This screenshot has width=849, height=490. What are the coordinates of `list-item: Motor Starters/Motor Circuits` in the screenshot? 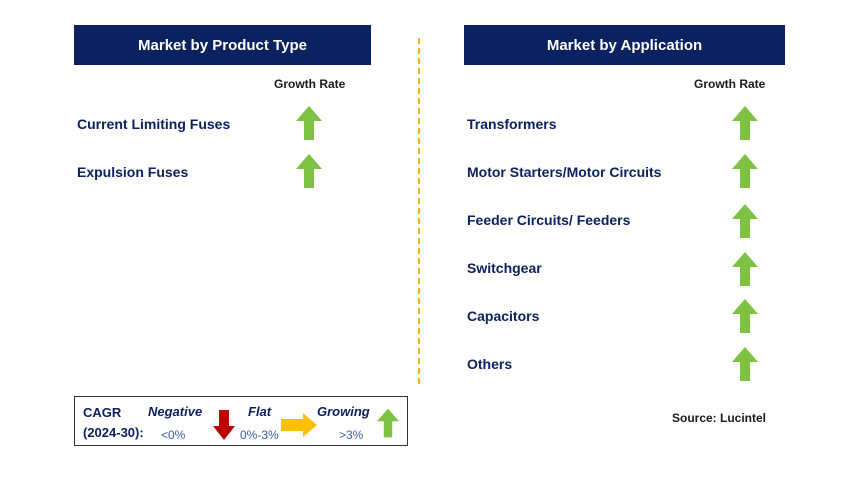 It's located at (564, 172).